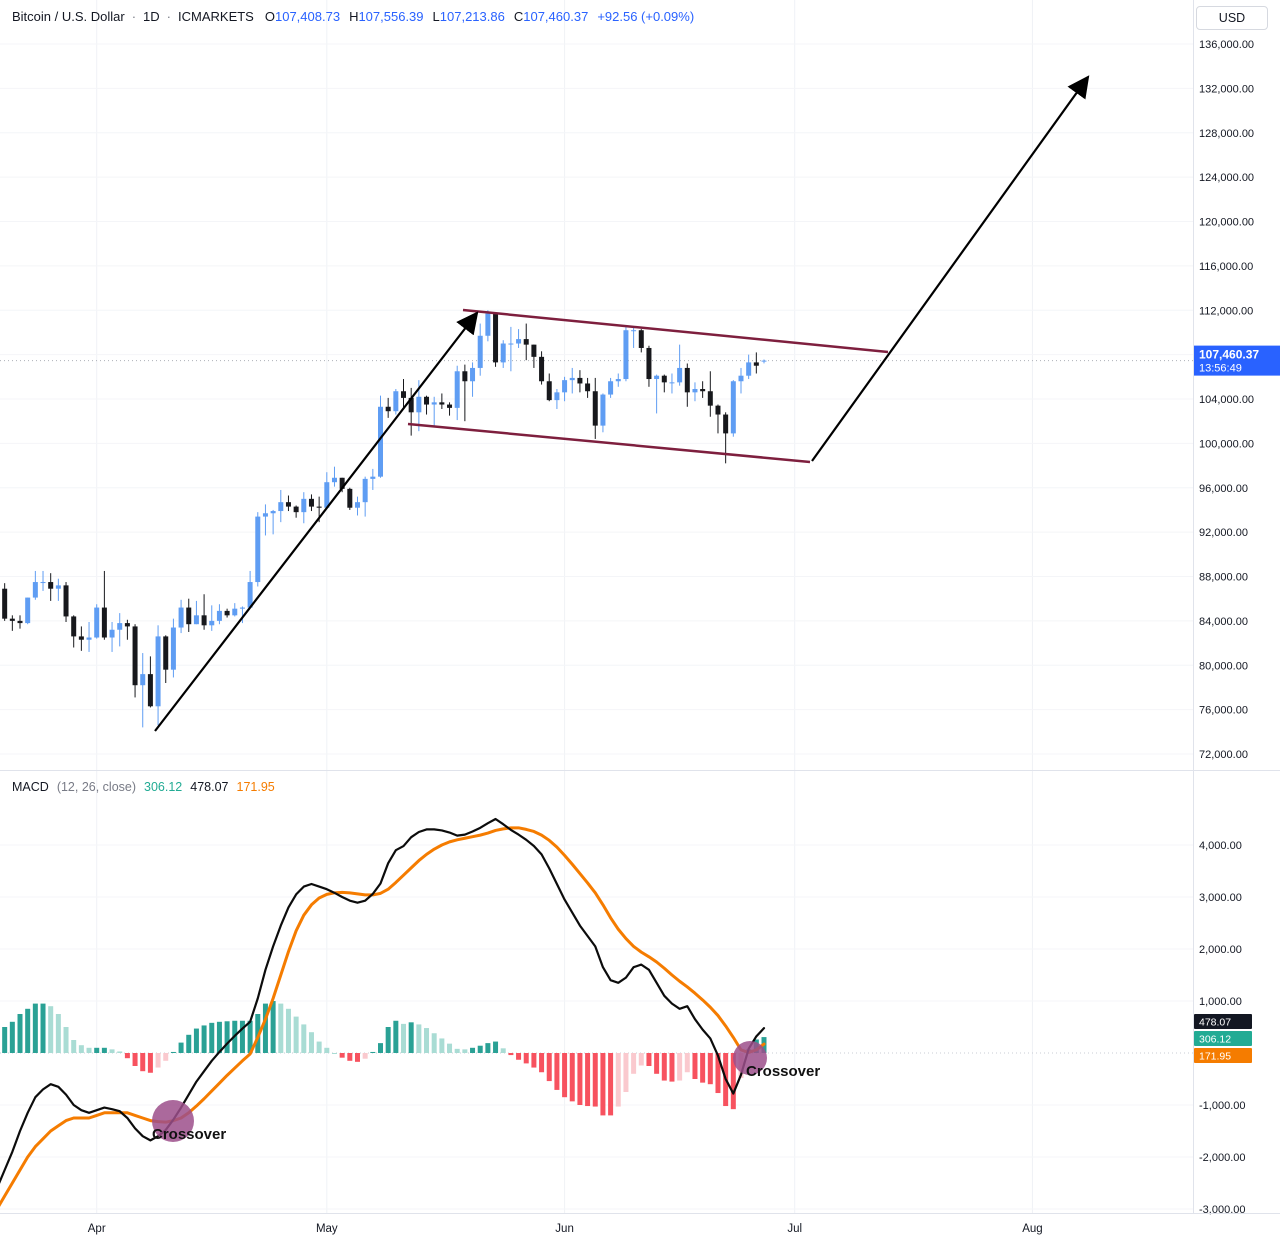 The width and height of the screenshot is (1280, 1243). Describe the element at coordinates (1223, 533) in the screenshot. I see `svg-text: 92,000.00` at that location.